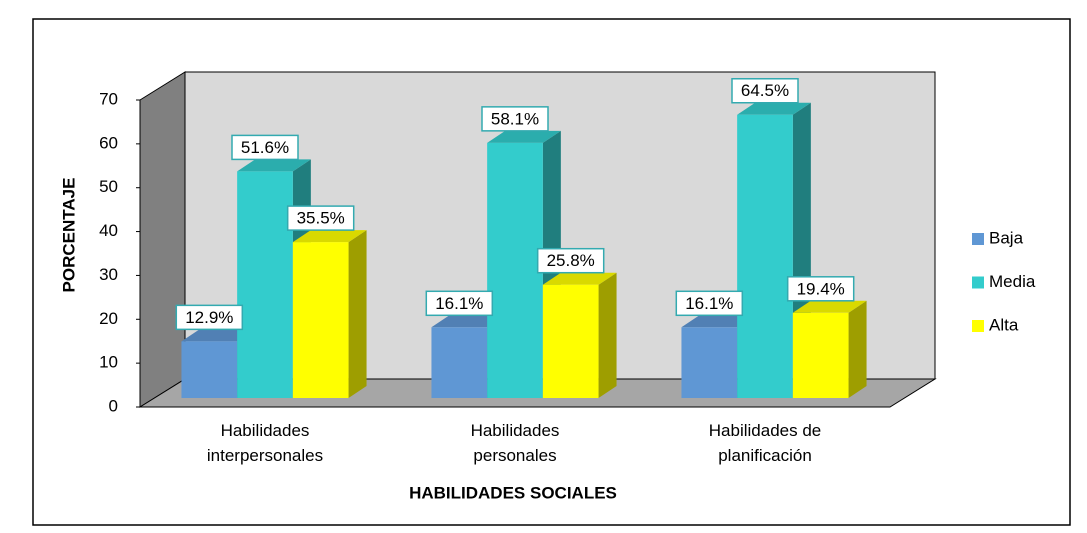  Describe the element at coordinates (108, 274) in the screenshot. I see `y-tick-label: 30` at that location.